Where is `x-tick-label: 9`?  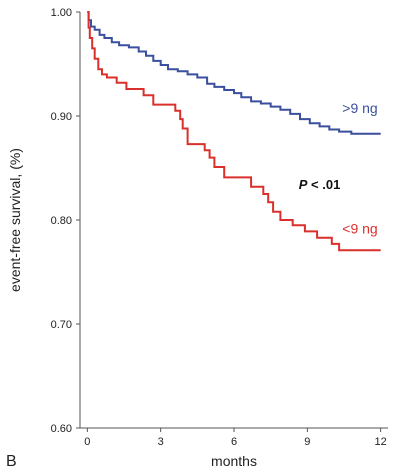 x-tick-label: 9 is located at coordinates (307, 442).